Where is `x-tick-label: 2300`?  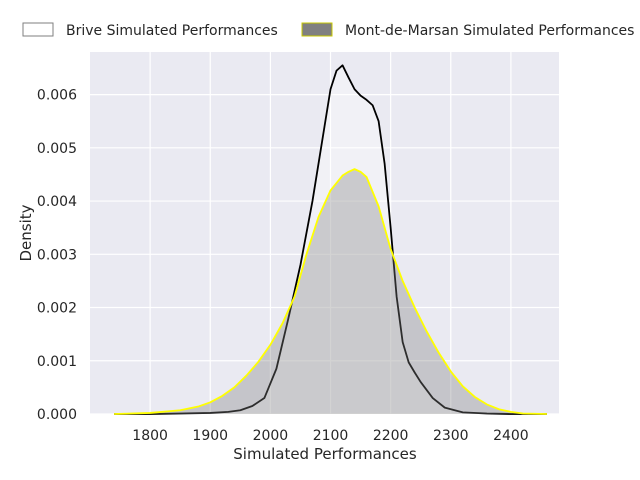
x-tick-label: 2300 is located at coordinates (451, 436).